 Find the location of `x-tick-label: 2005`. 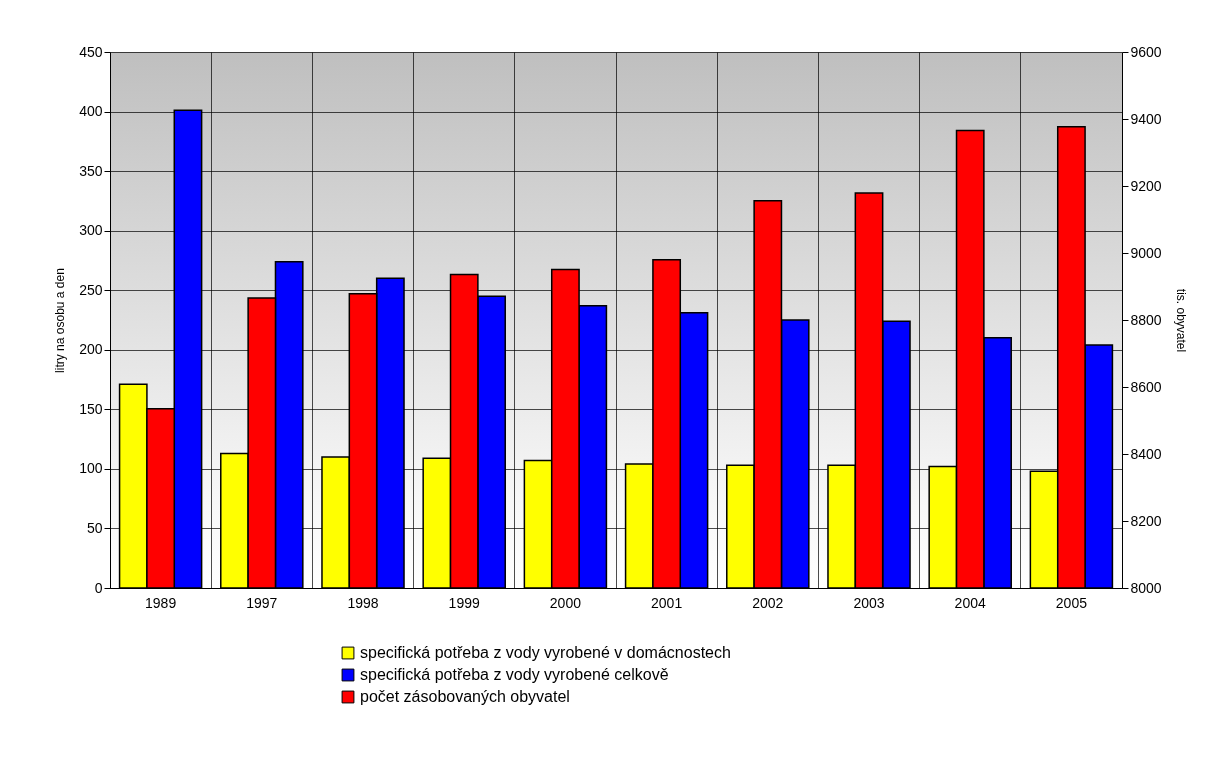

x-tick-label: 2005 is located at coordinates (1071, 602).